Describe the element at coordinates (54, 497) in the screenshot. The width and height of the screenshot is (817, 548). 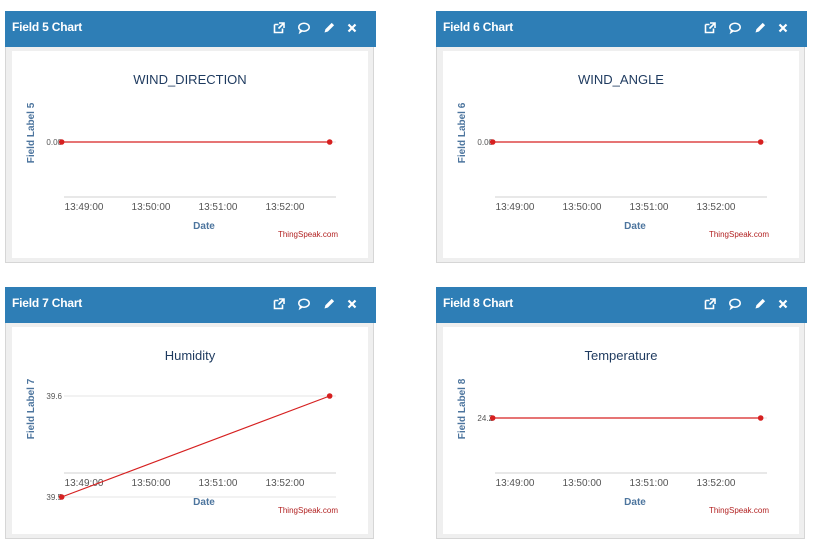
I see `y-tick-label: 39.5` at that location.